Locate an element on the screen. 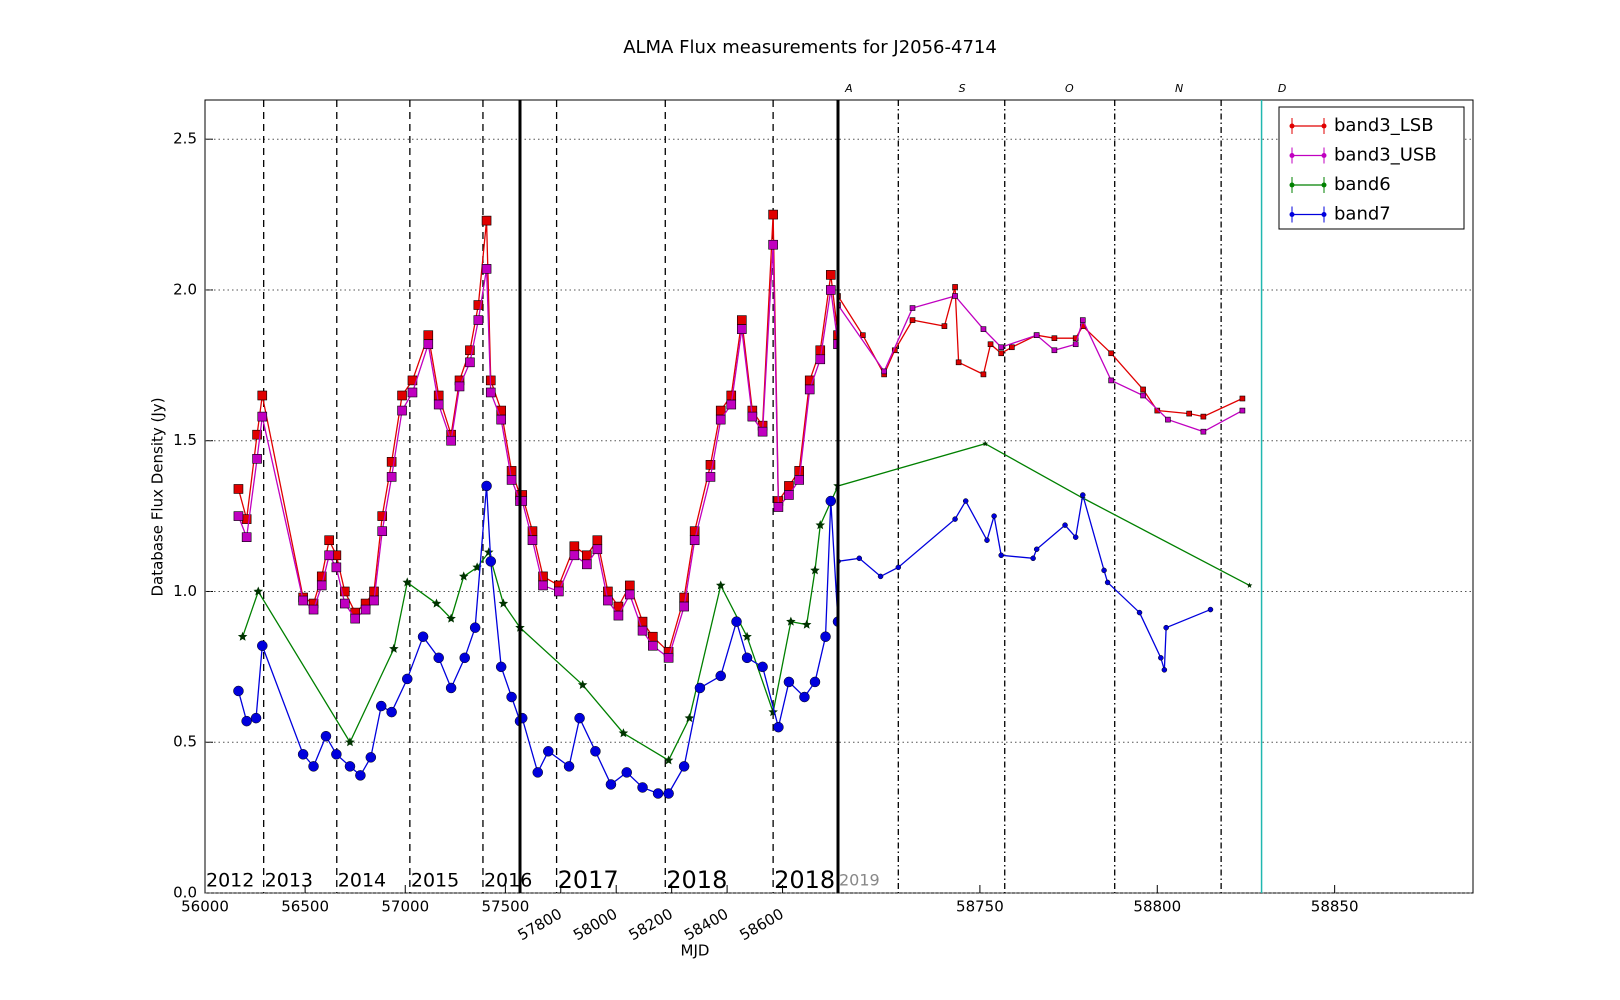 The width and height of the screenshot is (1620, 1000). y-tick-label: 1.0 is located at coordinates (185, 591).